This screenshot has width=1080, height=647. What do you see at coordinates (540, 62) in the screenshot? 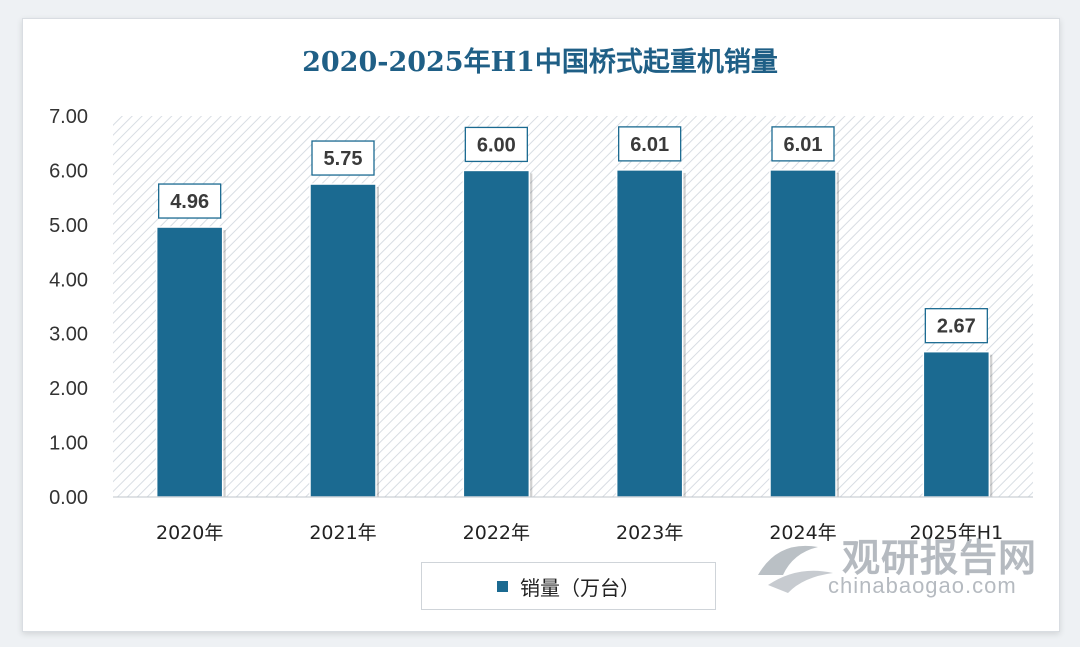
I see `chart-title: 2020-2025年H1中国桥式起重机销量` at bounding box center [540, 62].